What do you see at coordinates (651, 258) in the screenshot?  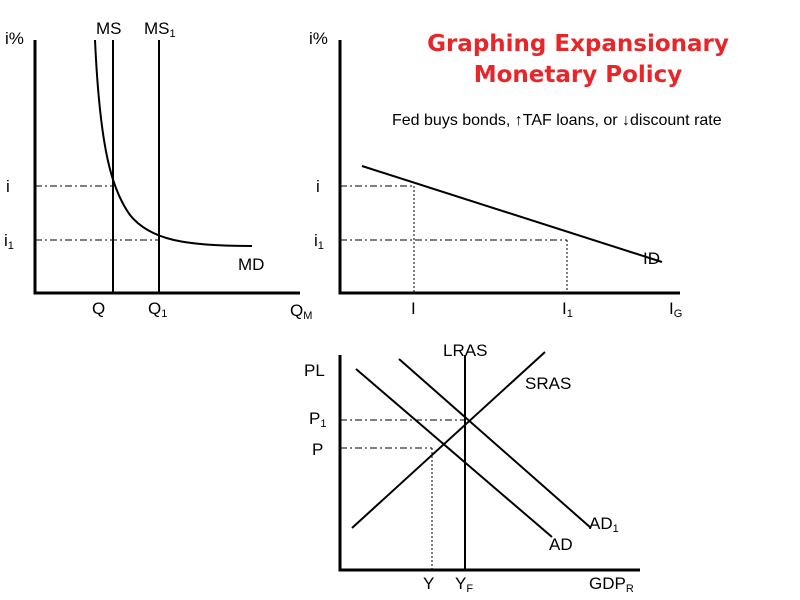 I see `id-label: ID` at bounding box center [651, 258].